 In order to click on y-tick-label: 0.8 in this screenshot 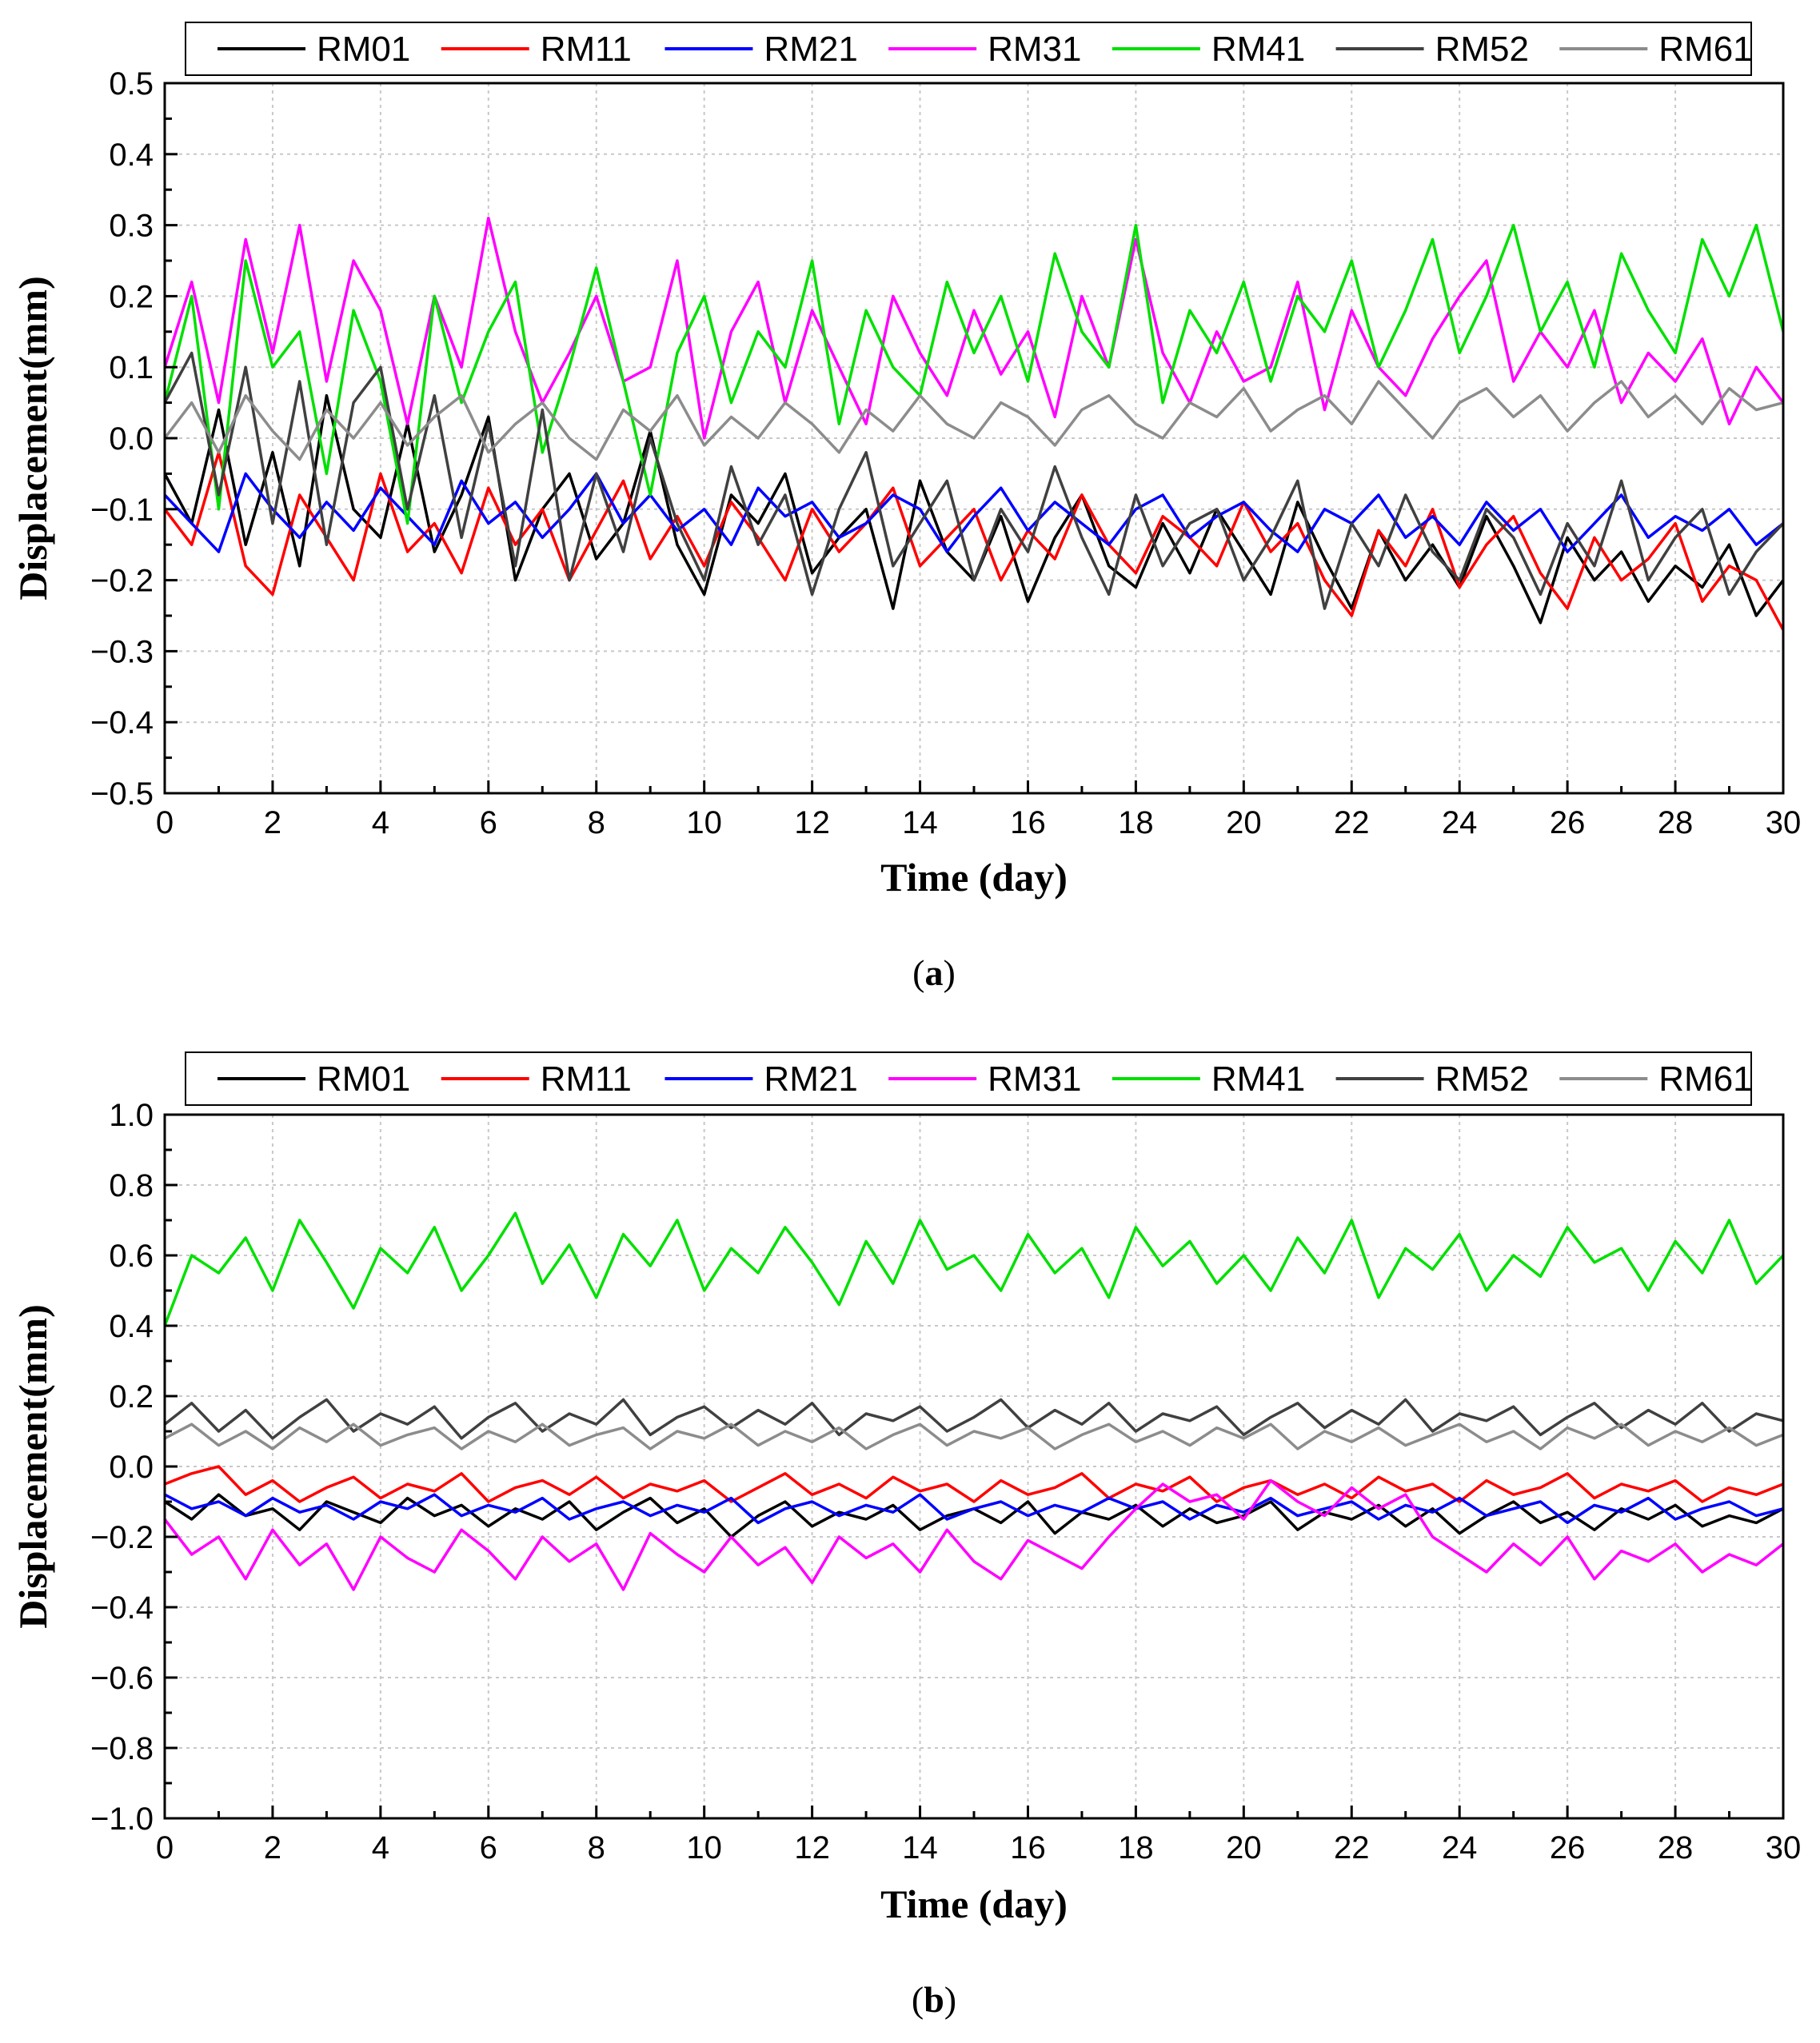, I will do `click(131, 1185)`.